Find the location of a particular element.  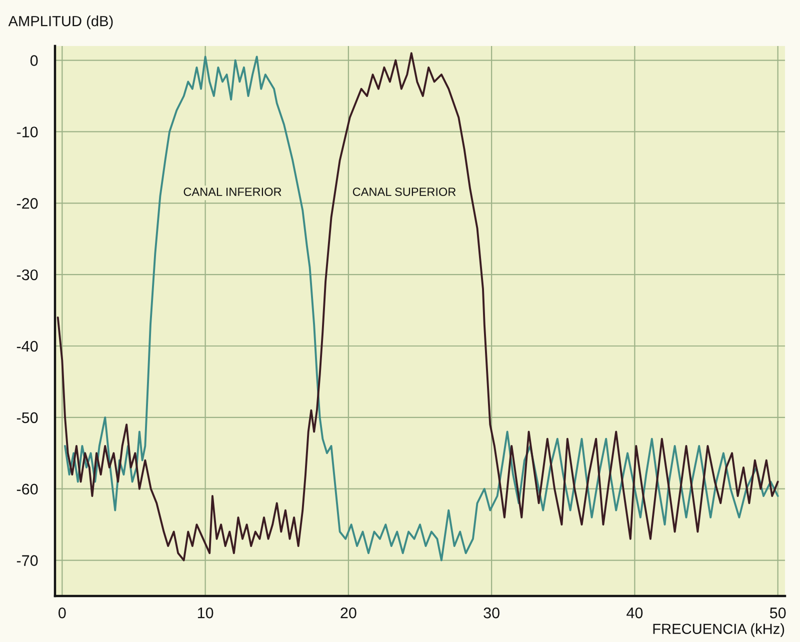

y-tick-label: -30 is located at coordinates (27, 274).